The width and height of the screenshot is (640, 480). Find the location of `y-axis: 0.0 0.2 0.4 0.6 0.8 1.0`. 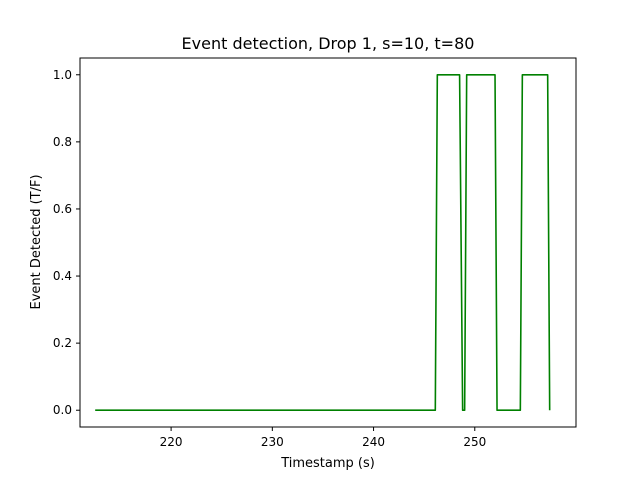

y-axis: 0.0 0.2 0.4 0.6 0.8 1.0 is located at coordinates (66, 242).